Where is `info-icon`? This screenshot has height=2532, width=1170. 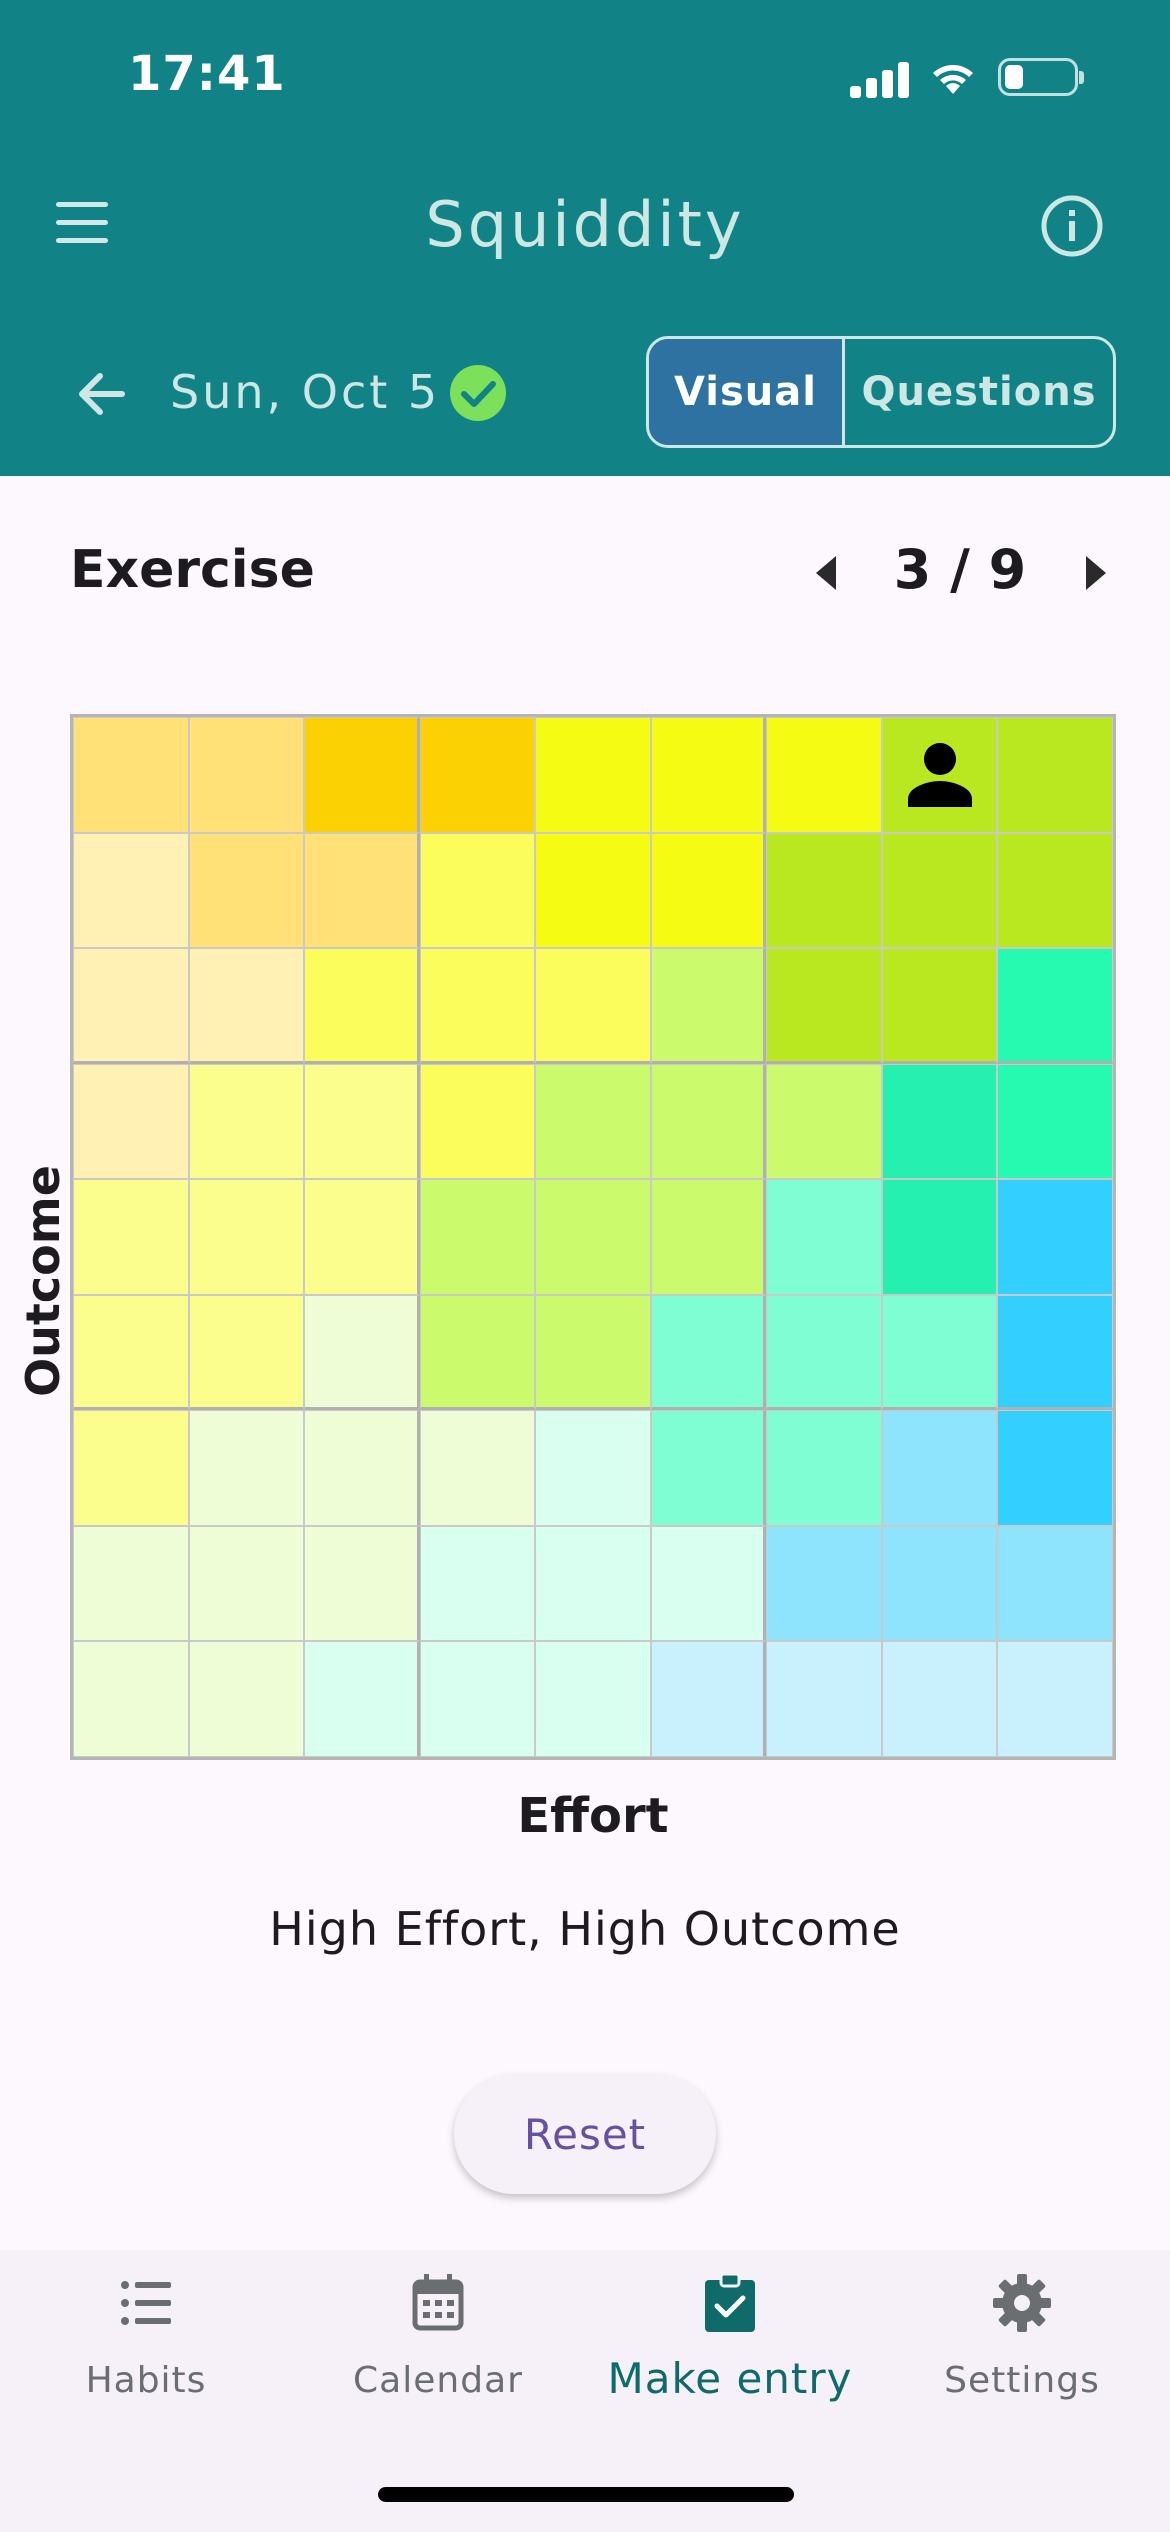
info-icon is located at coordinates (1072, 226).